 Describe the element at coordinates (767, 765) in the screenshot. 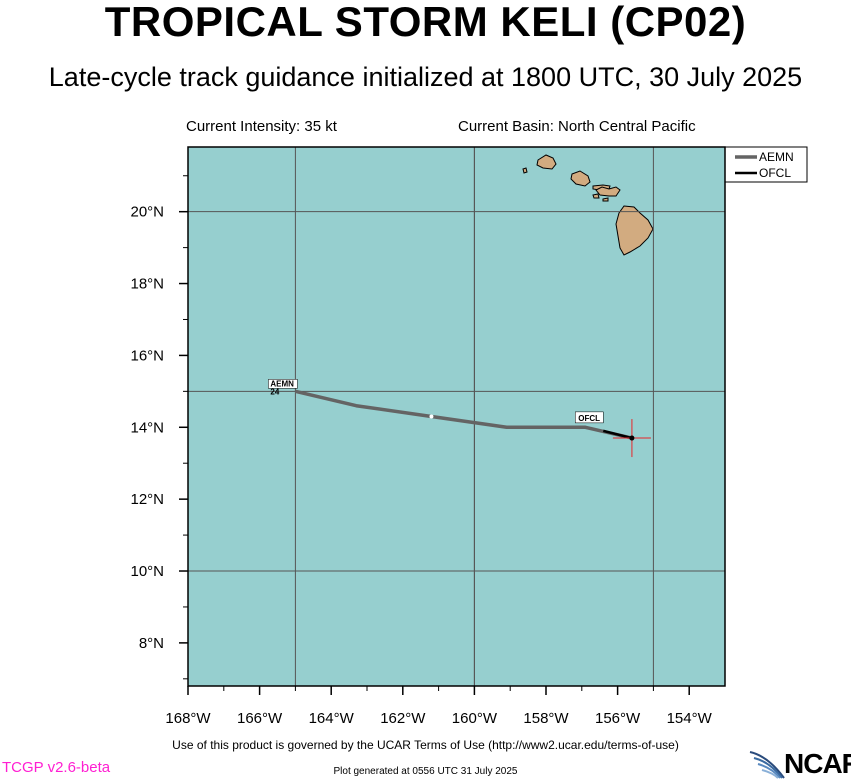

I see `ncar-logo-icon` at that location.